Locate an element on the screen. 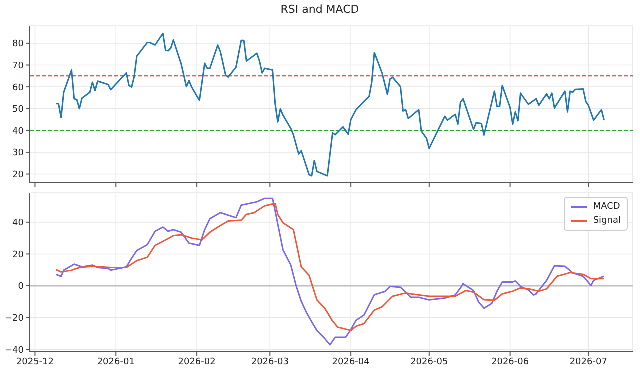 The height and width of the screenshot is (373, 640). x-tick-label: 2026-04 is located at coordinates (351, 362).